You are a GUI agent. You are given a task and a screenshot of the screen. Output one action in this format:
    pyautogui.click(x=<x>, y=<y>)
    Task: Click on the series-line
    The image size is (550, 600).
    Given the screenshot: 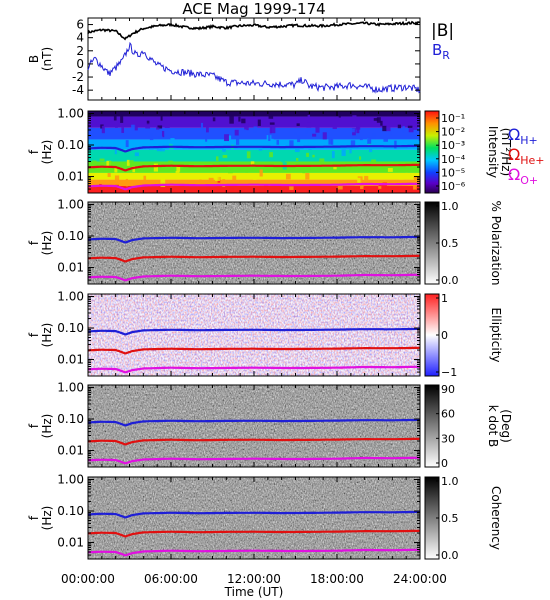 What is the action you would take?
    pyautogui.click(x=254, y=67)
    